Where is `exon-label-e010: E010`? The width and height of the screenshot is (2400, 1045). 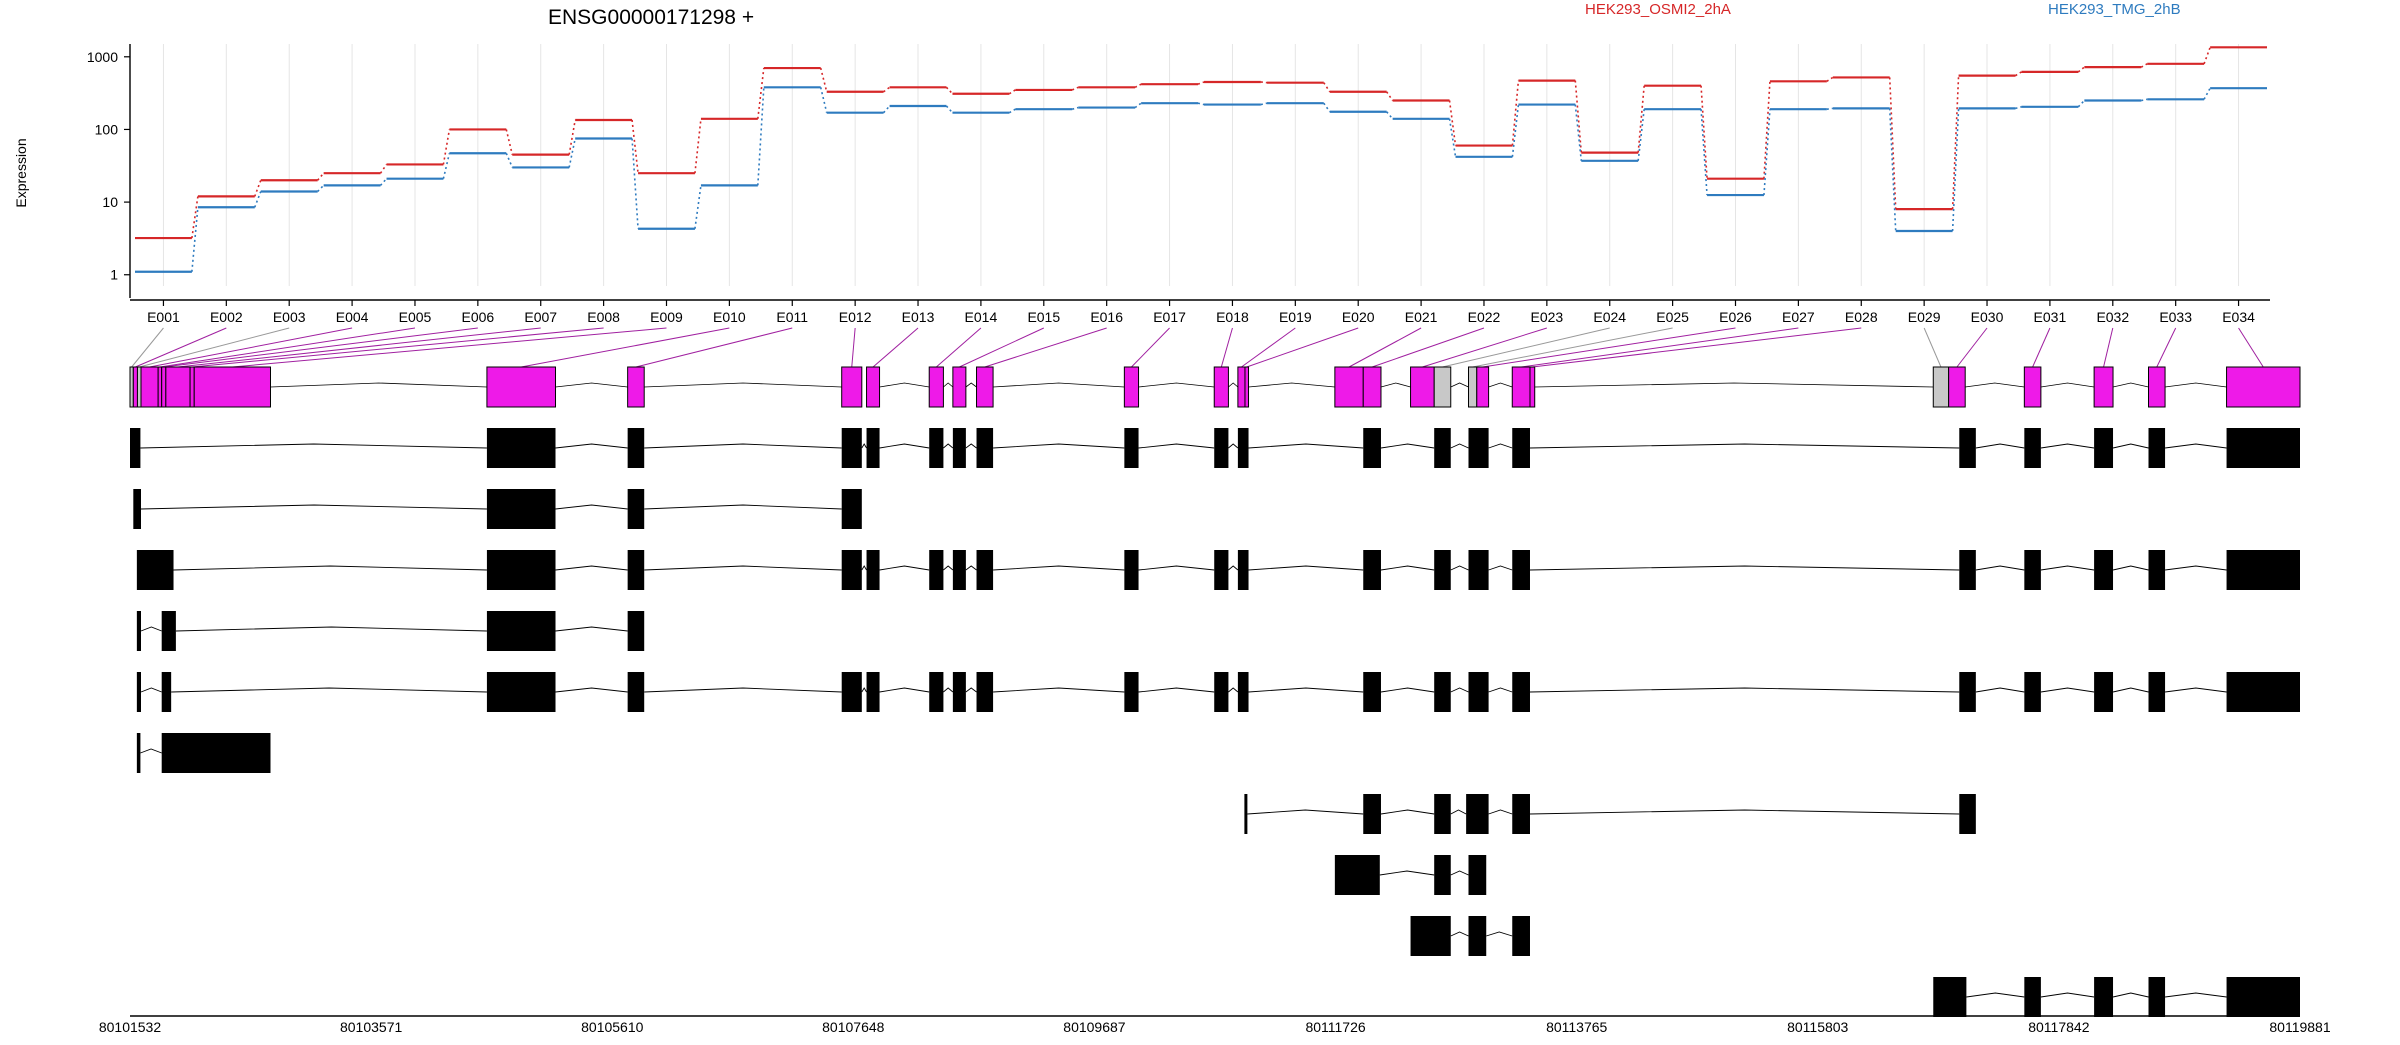
exon-label-e010: E010 is located at coordinates (729, 317).